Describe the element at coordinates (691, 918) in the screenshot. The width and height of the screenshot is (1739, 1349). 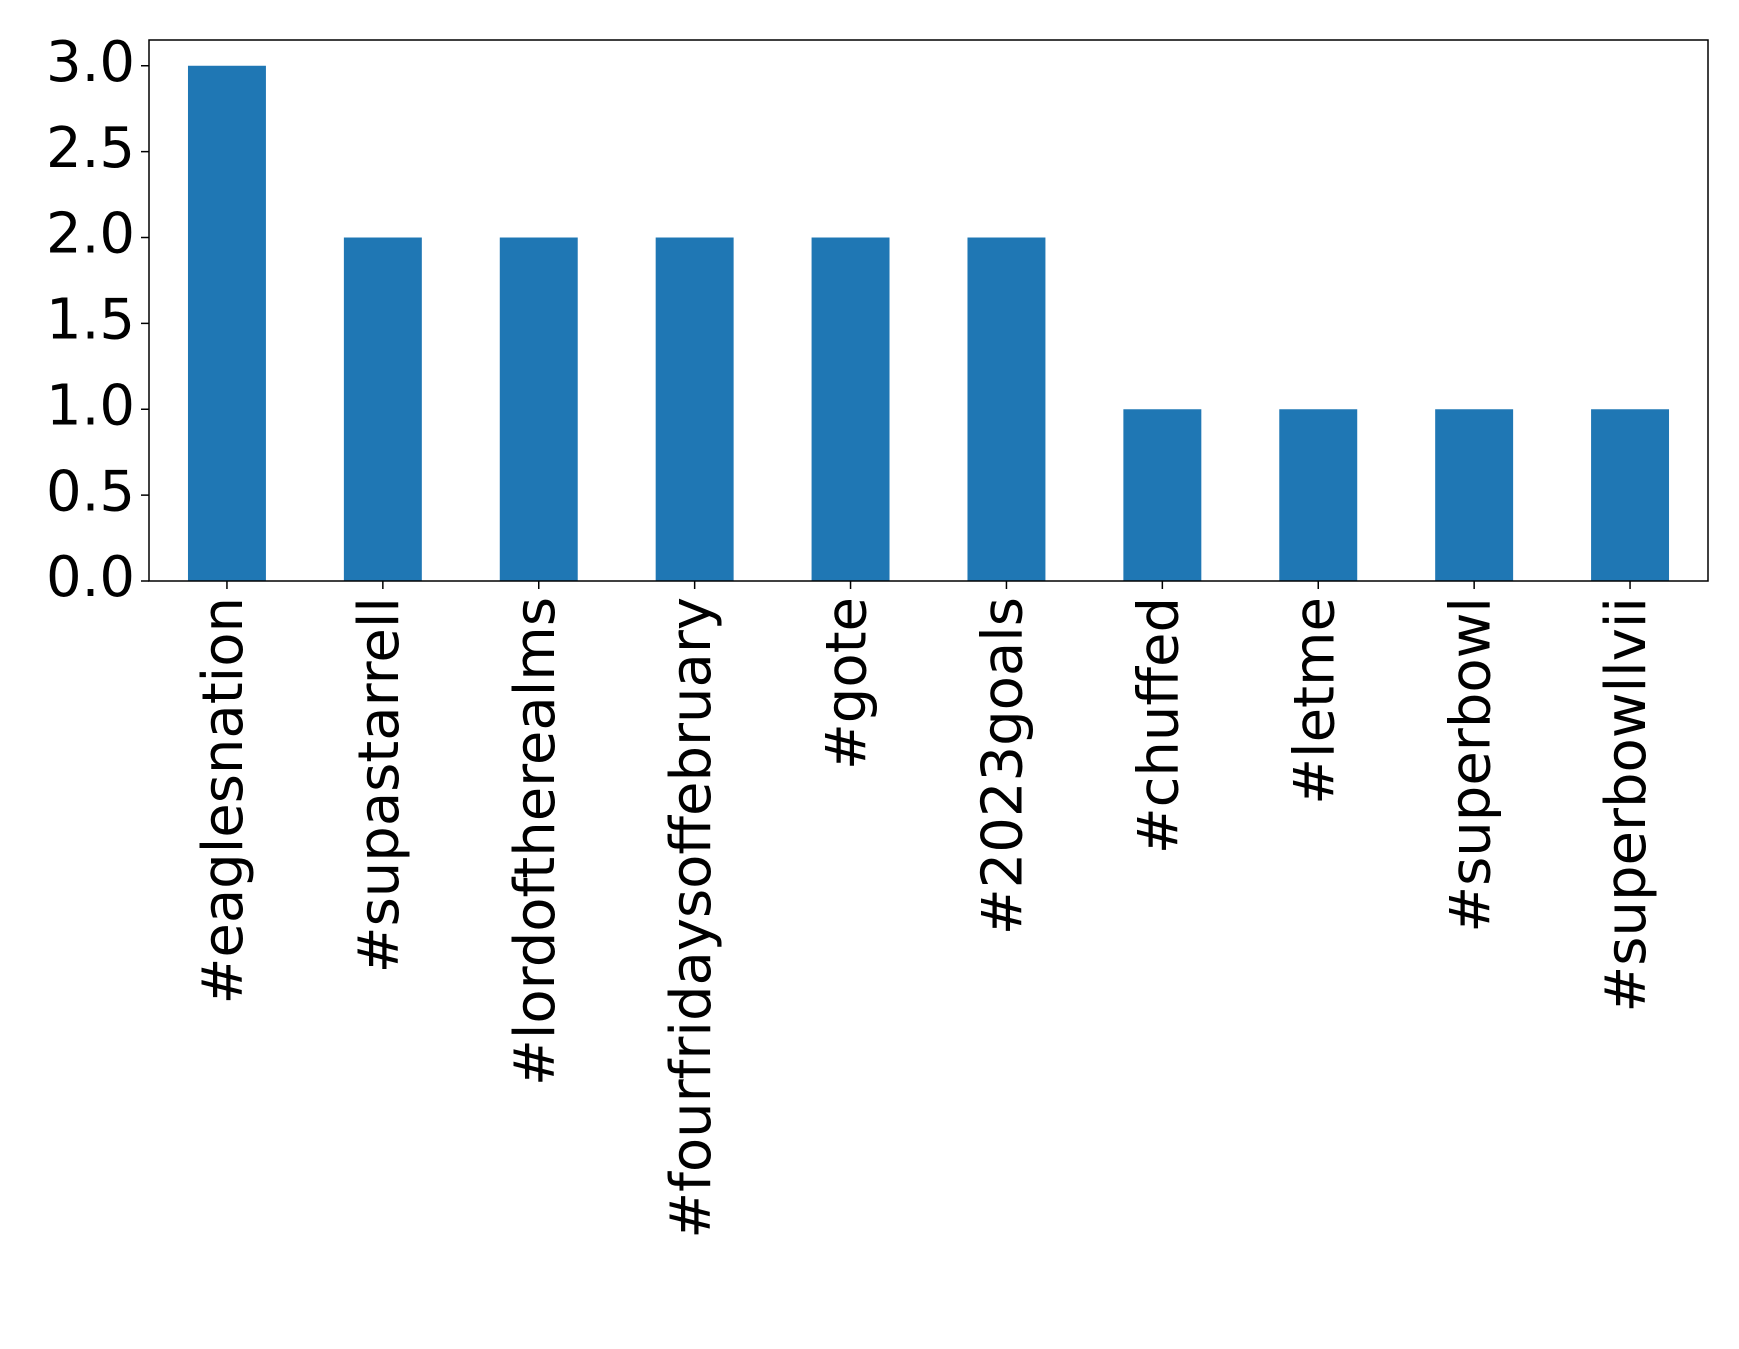
I see `x-tick-label: #fourfridaysoffebruary` at that location.